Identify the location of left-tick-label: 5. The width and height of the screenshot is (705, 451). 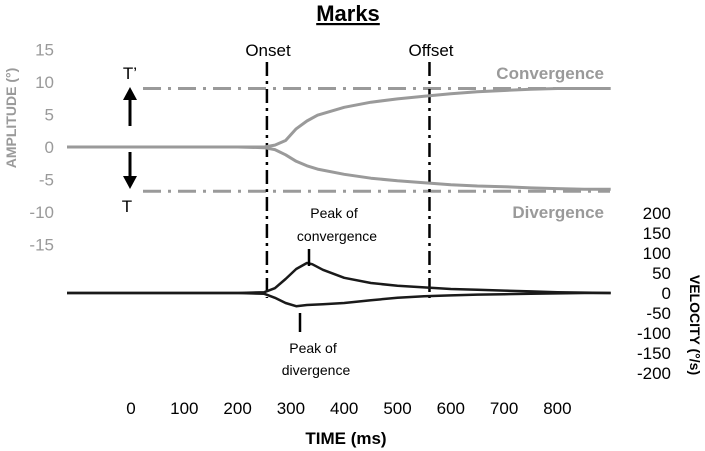
(49, 115).